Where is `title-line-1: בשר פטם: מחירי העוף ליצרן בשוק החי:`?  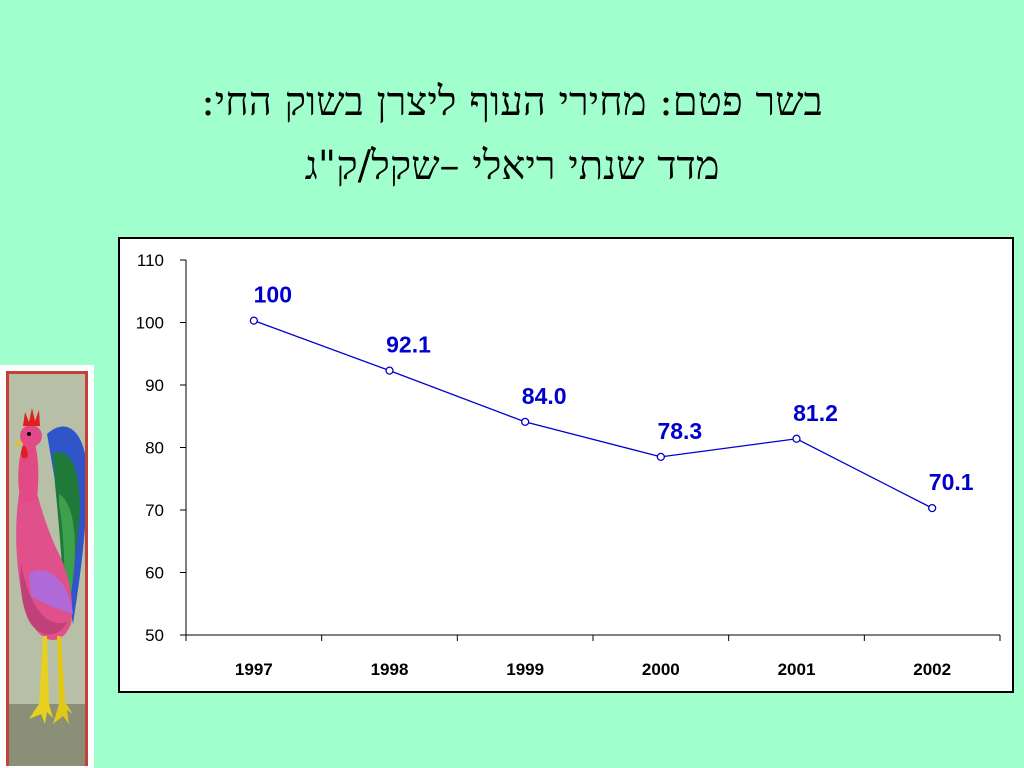 title-line-1: בשר פטם: מחירי העוף ליצרן בשוק החי: is located at coordinates (512, 102).